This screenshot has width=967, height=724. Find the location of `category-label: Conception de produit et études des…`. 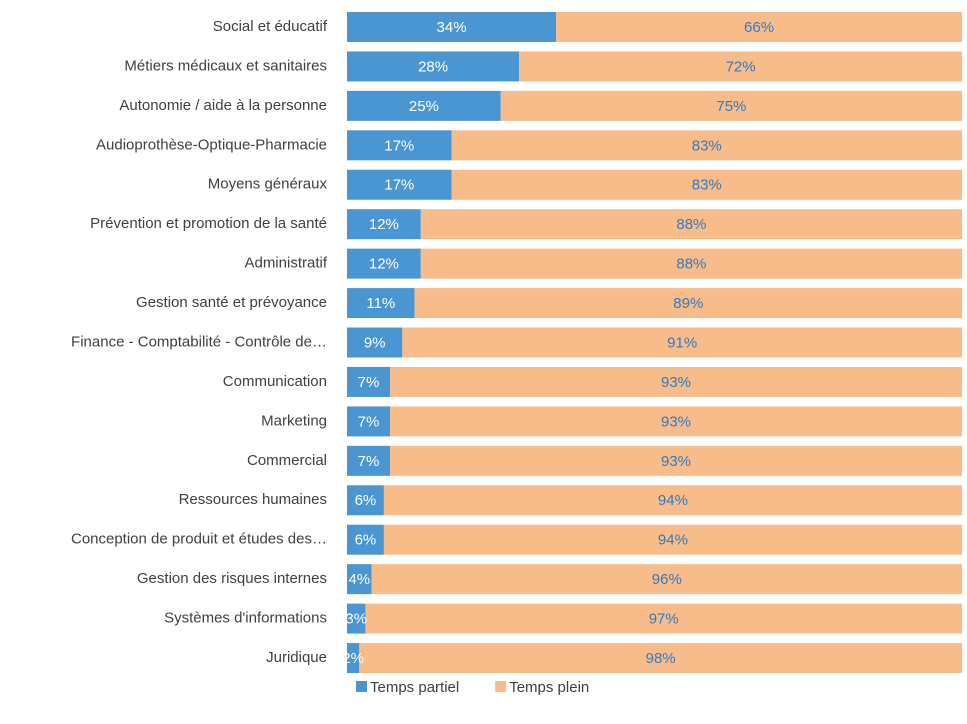

category-label: Conception de produit et études des… is located at coordinates (199, 539).